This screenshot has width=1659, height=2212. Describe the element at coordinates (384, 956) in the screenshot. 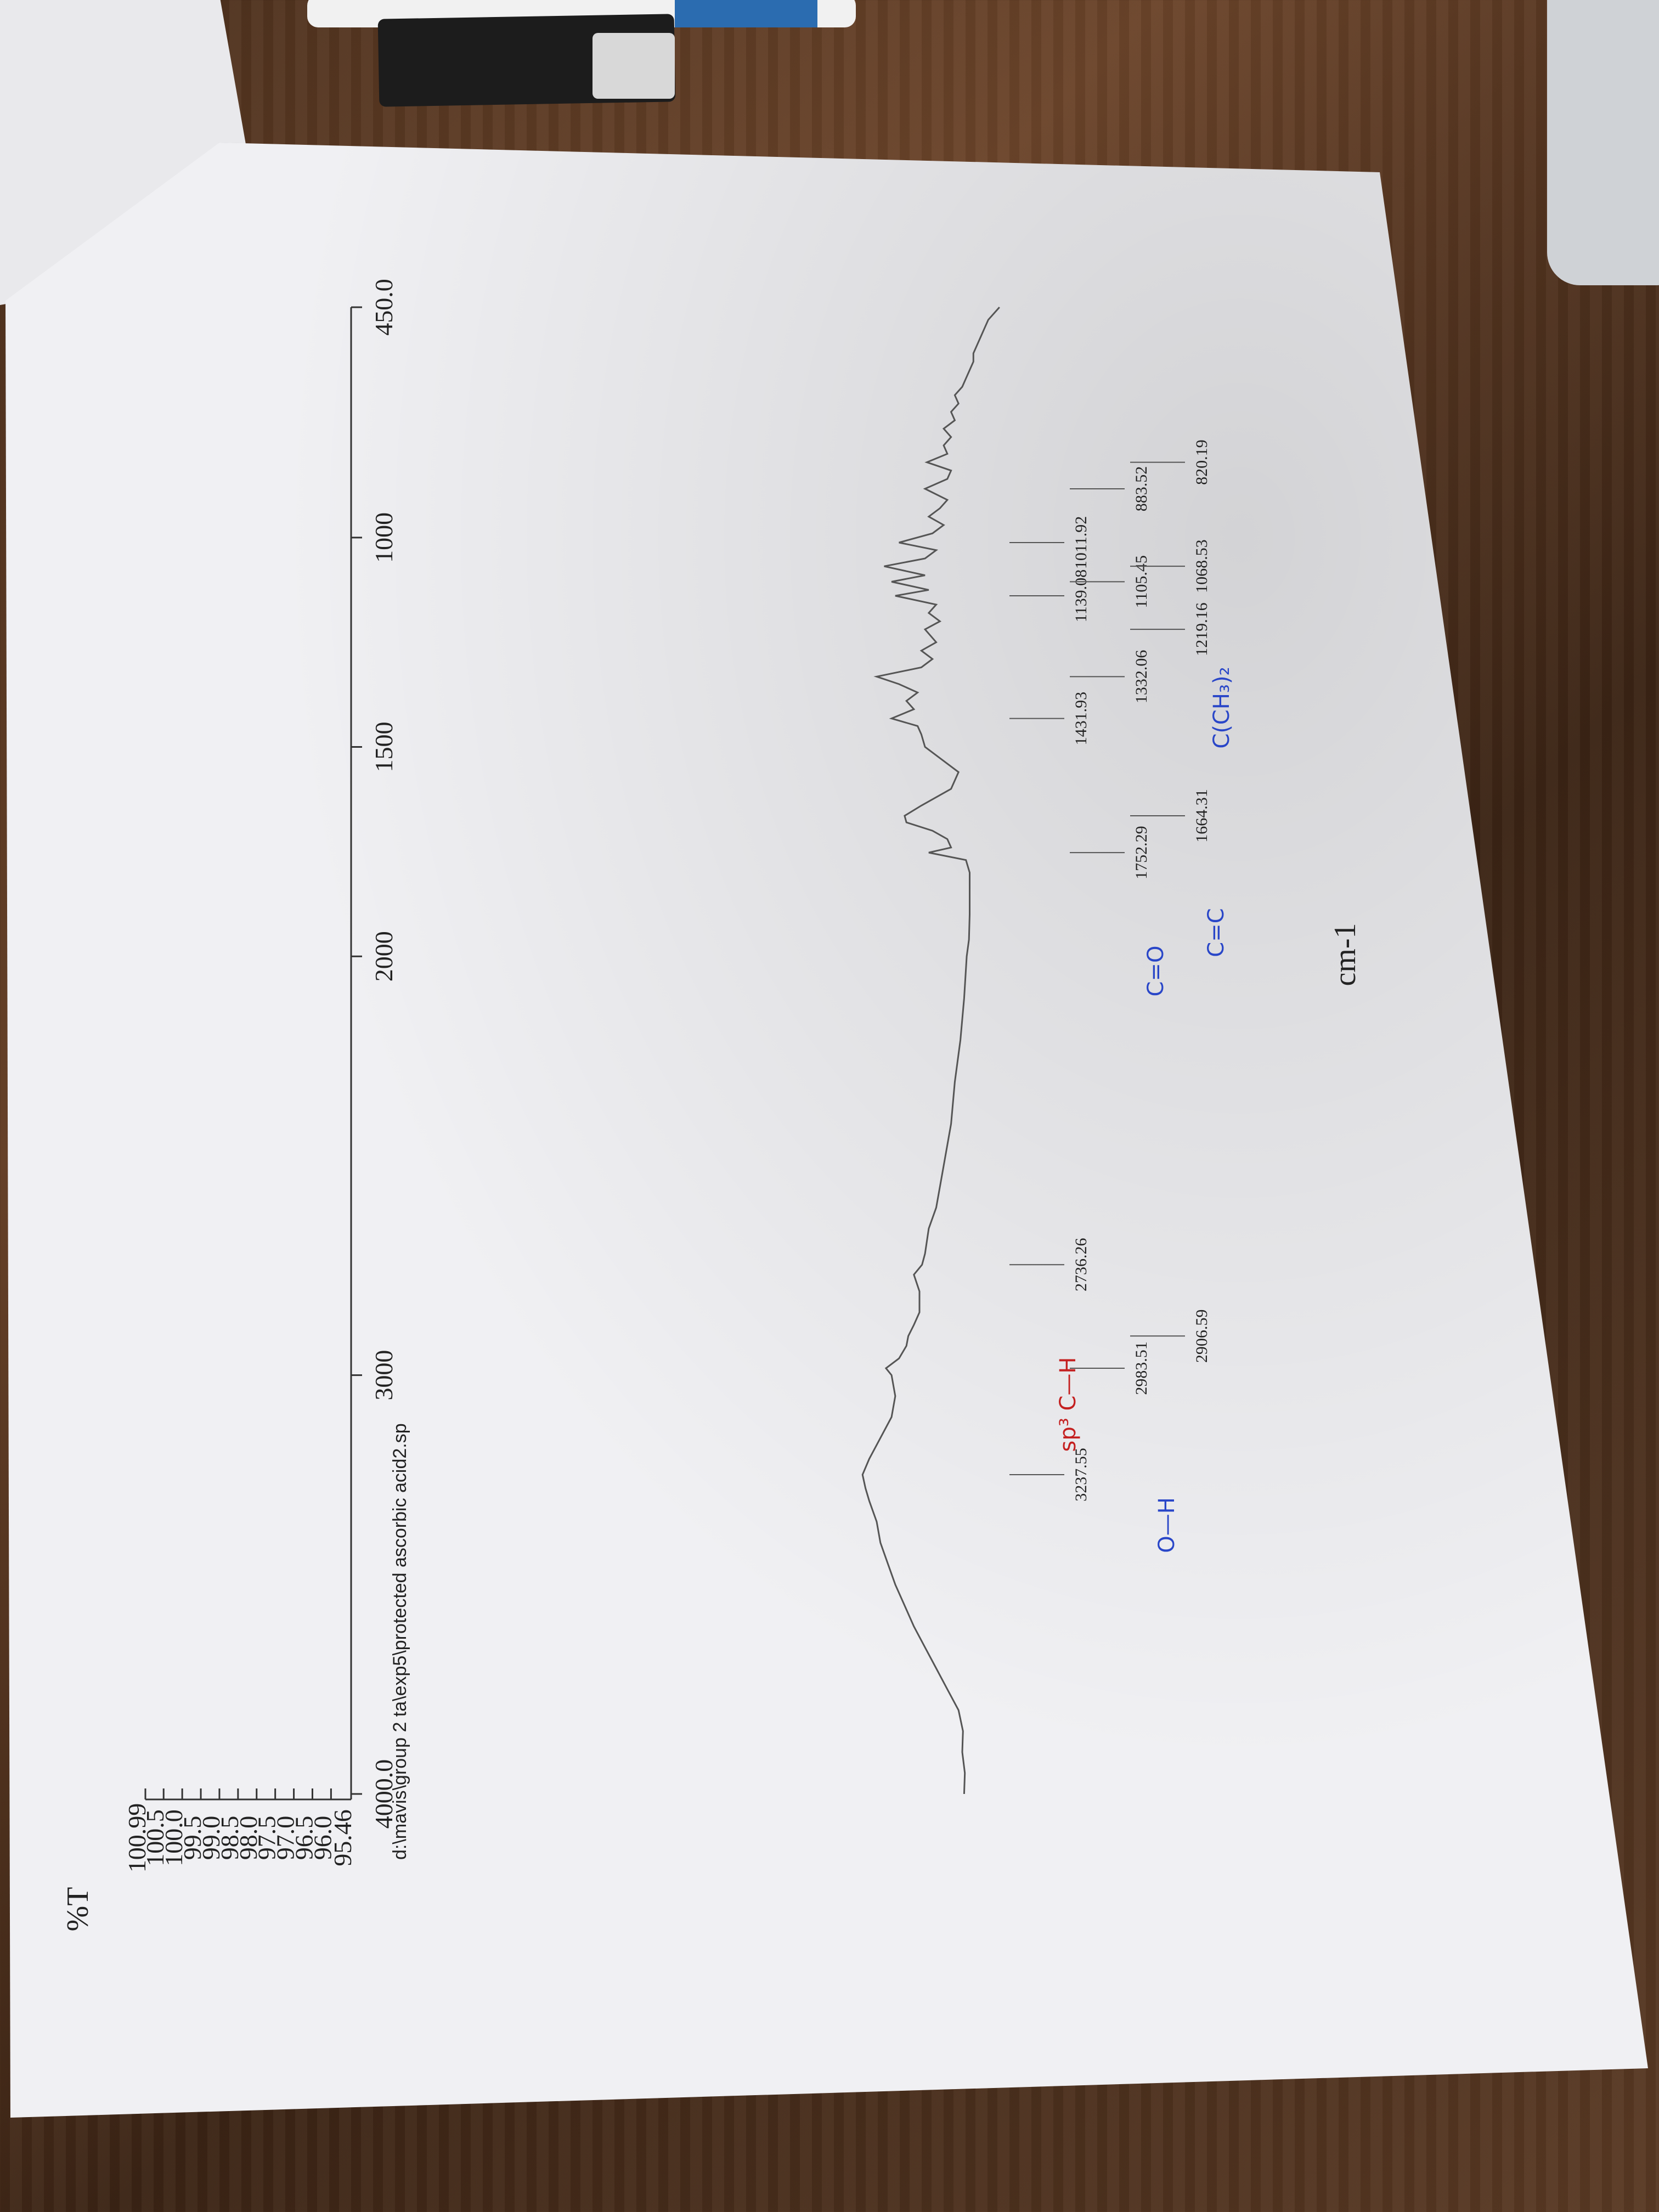

I see `x-tick-label: 2000` at that location.